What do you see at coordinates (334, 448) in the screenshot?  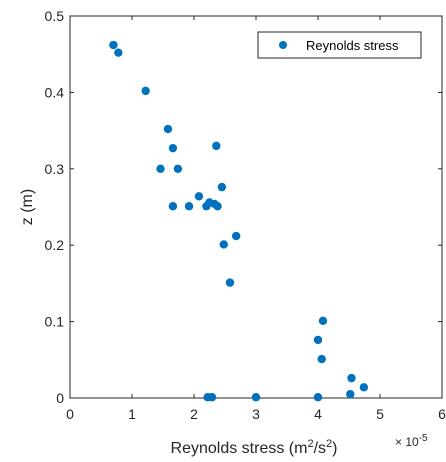 I see `x-axis-label-suffix: )` at bounding box center [334, 448].